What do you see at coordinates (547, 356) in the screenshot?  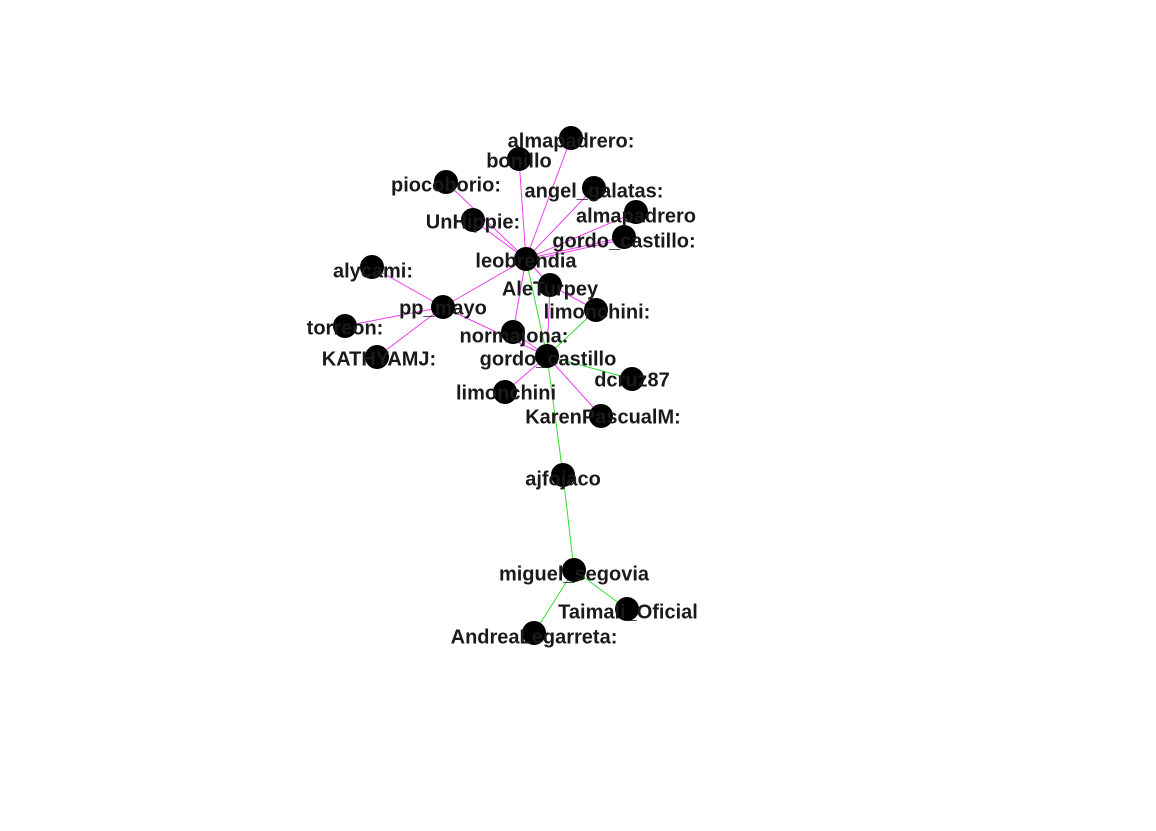 I see `node-gordo_castillo` at bounding box center [547, 356].